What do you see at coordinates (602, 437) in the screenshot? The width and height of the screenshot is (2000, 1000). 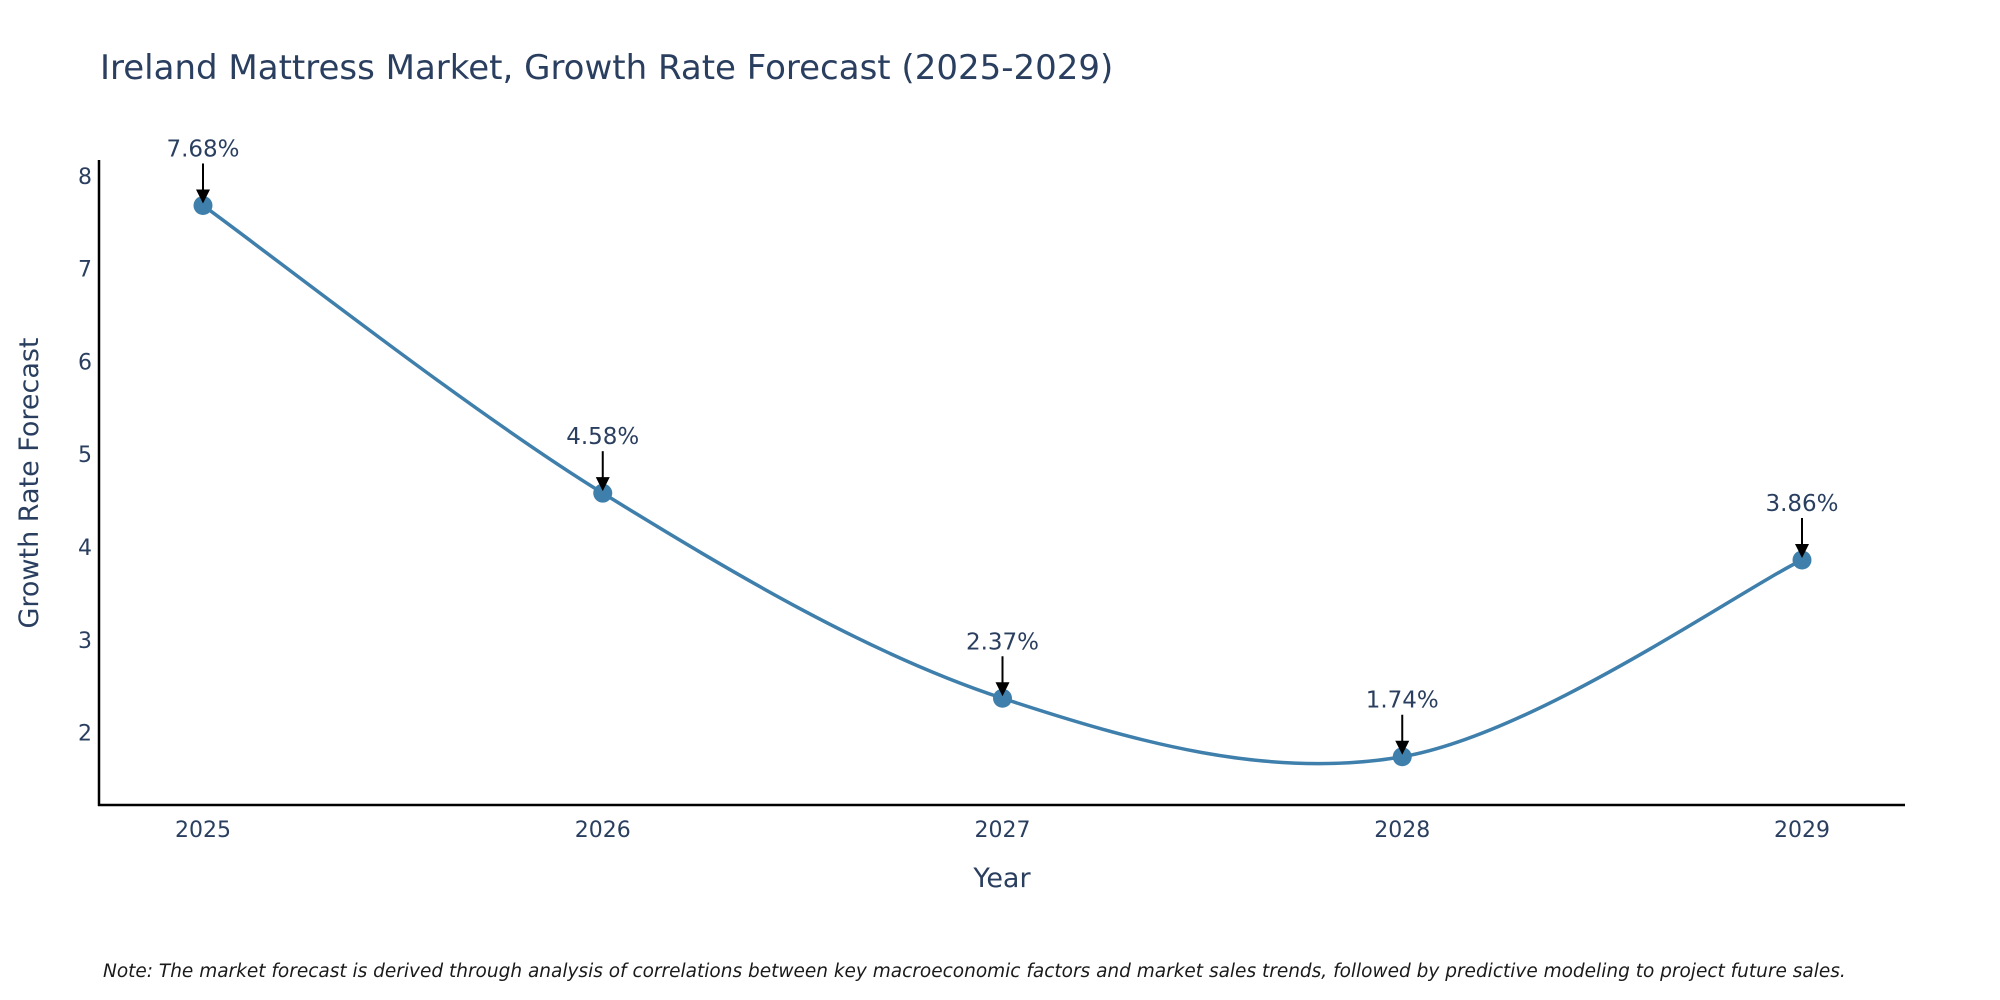 I see `data-label: 4.58%` at bounding box center [602, 437].